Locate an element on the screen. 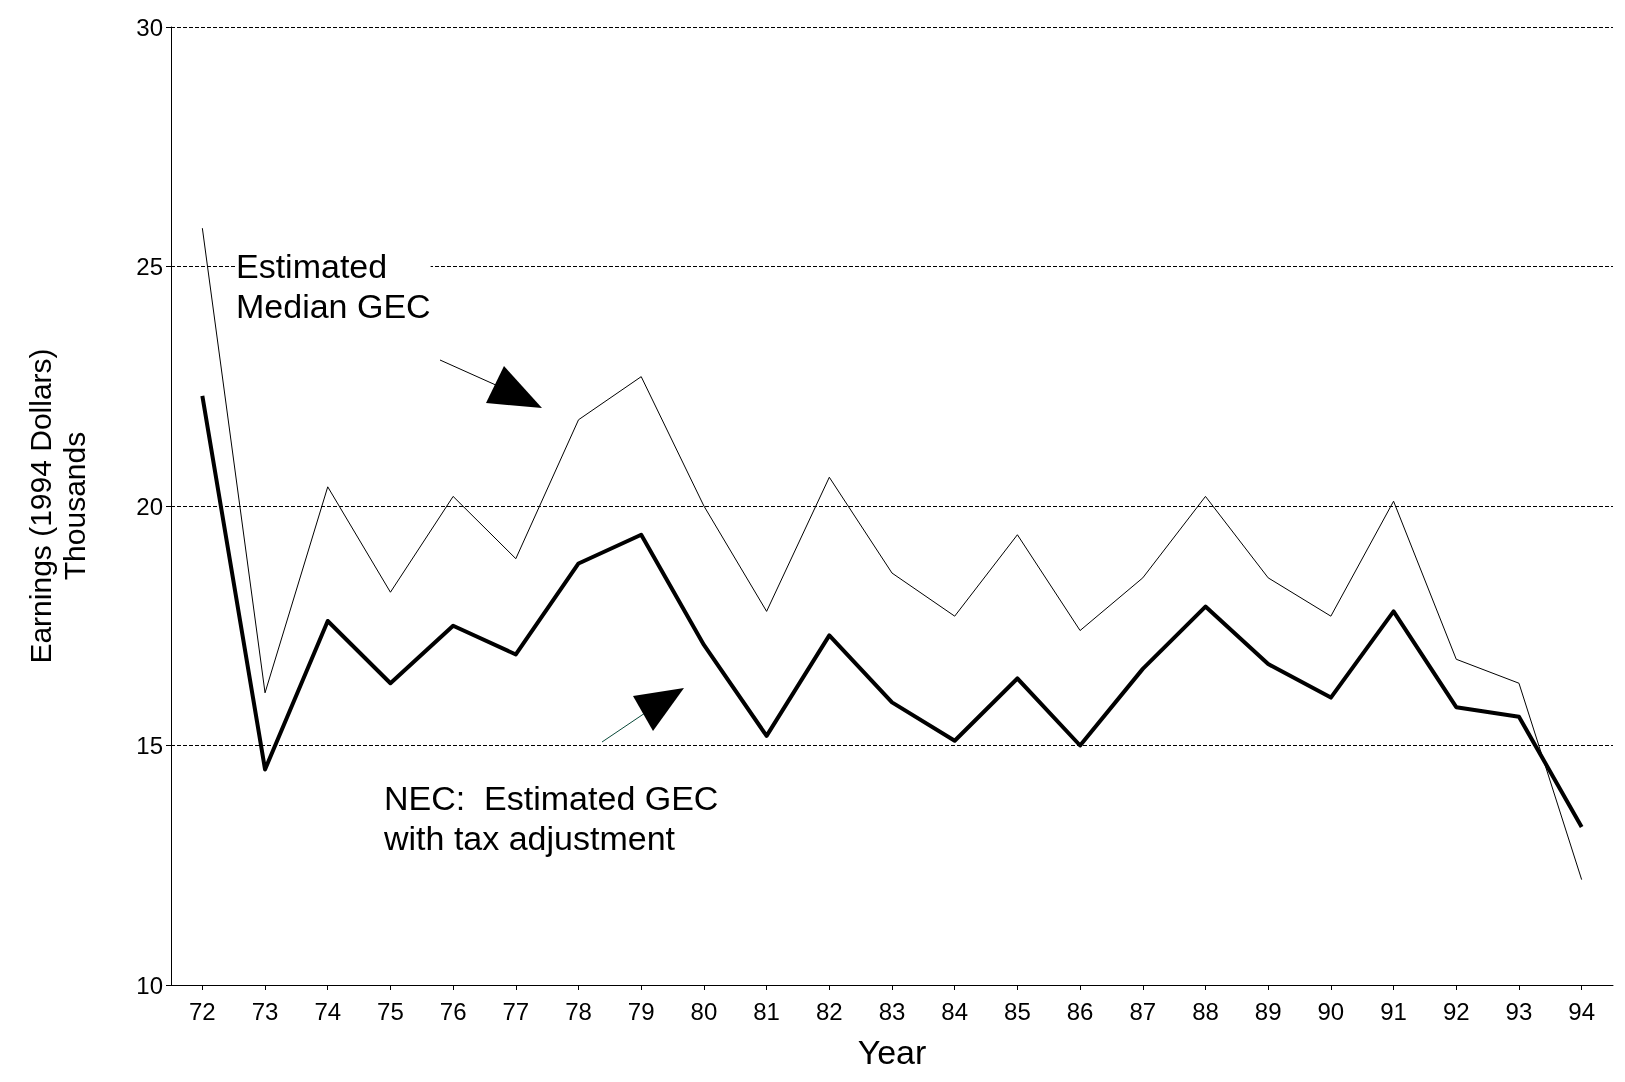  y-tick-label: 20 is located at coordinates (149, 506).